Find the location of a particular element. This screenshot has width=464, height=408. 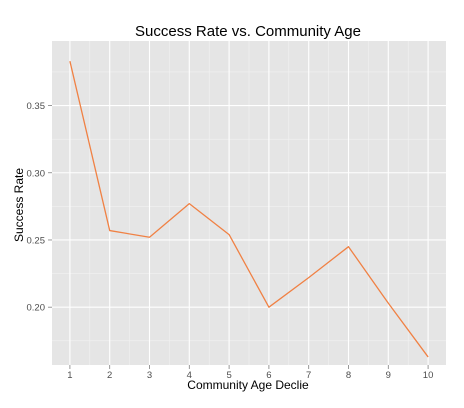

x-tick-label: 6 is located at coordinates (268, 375).